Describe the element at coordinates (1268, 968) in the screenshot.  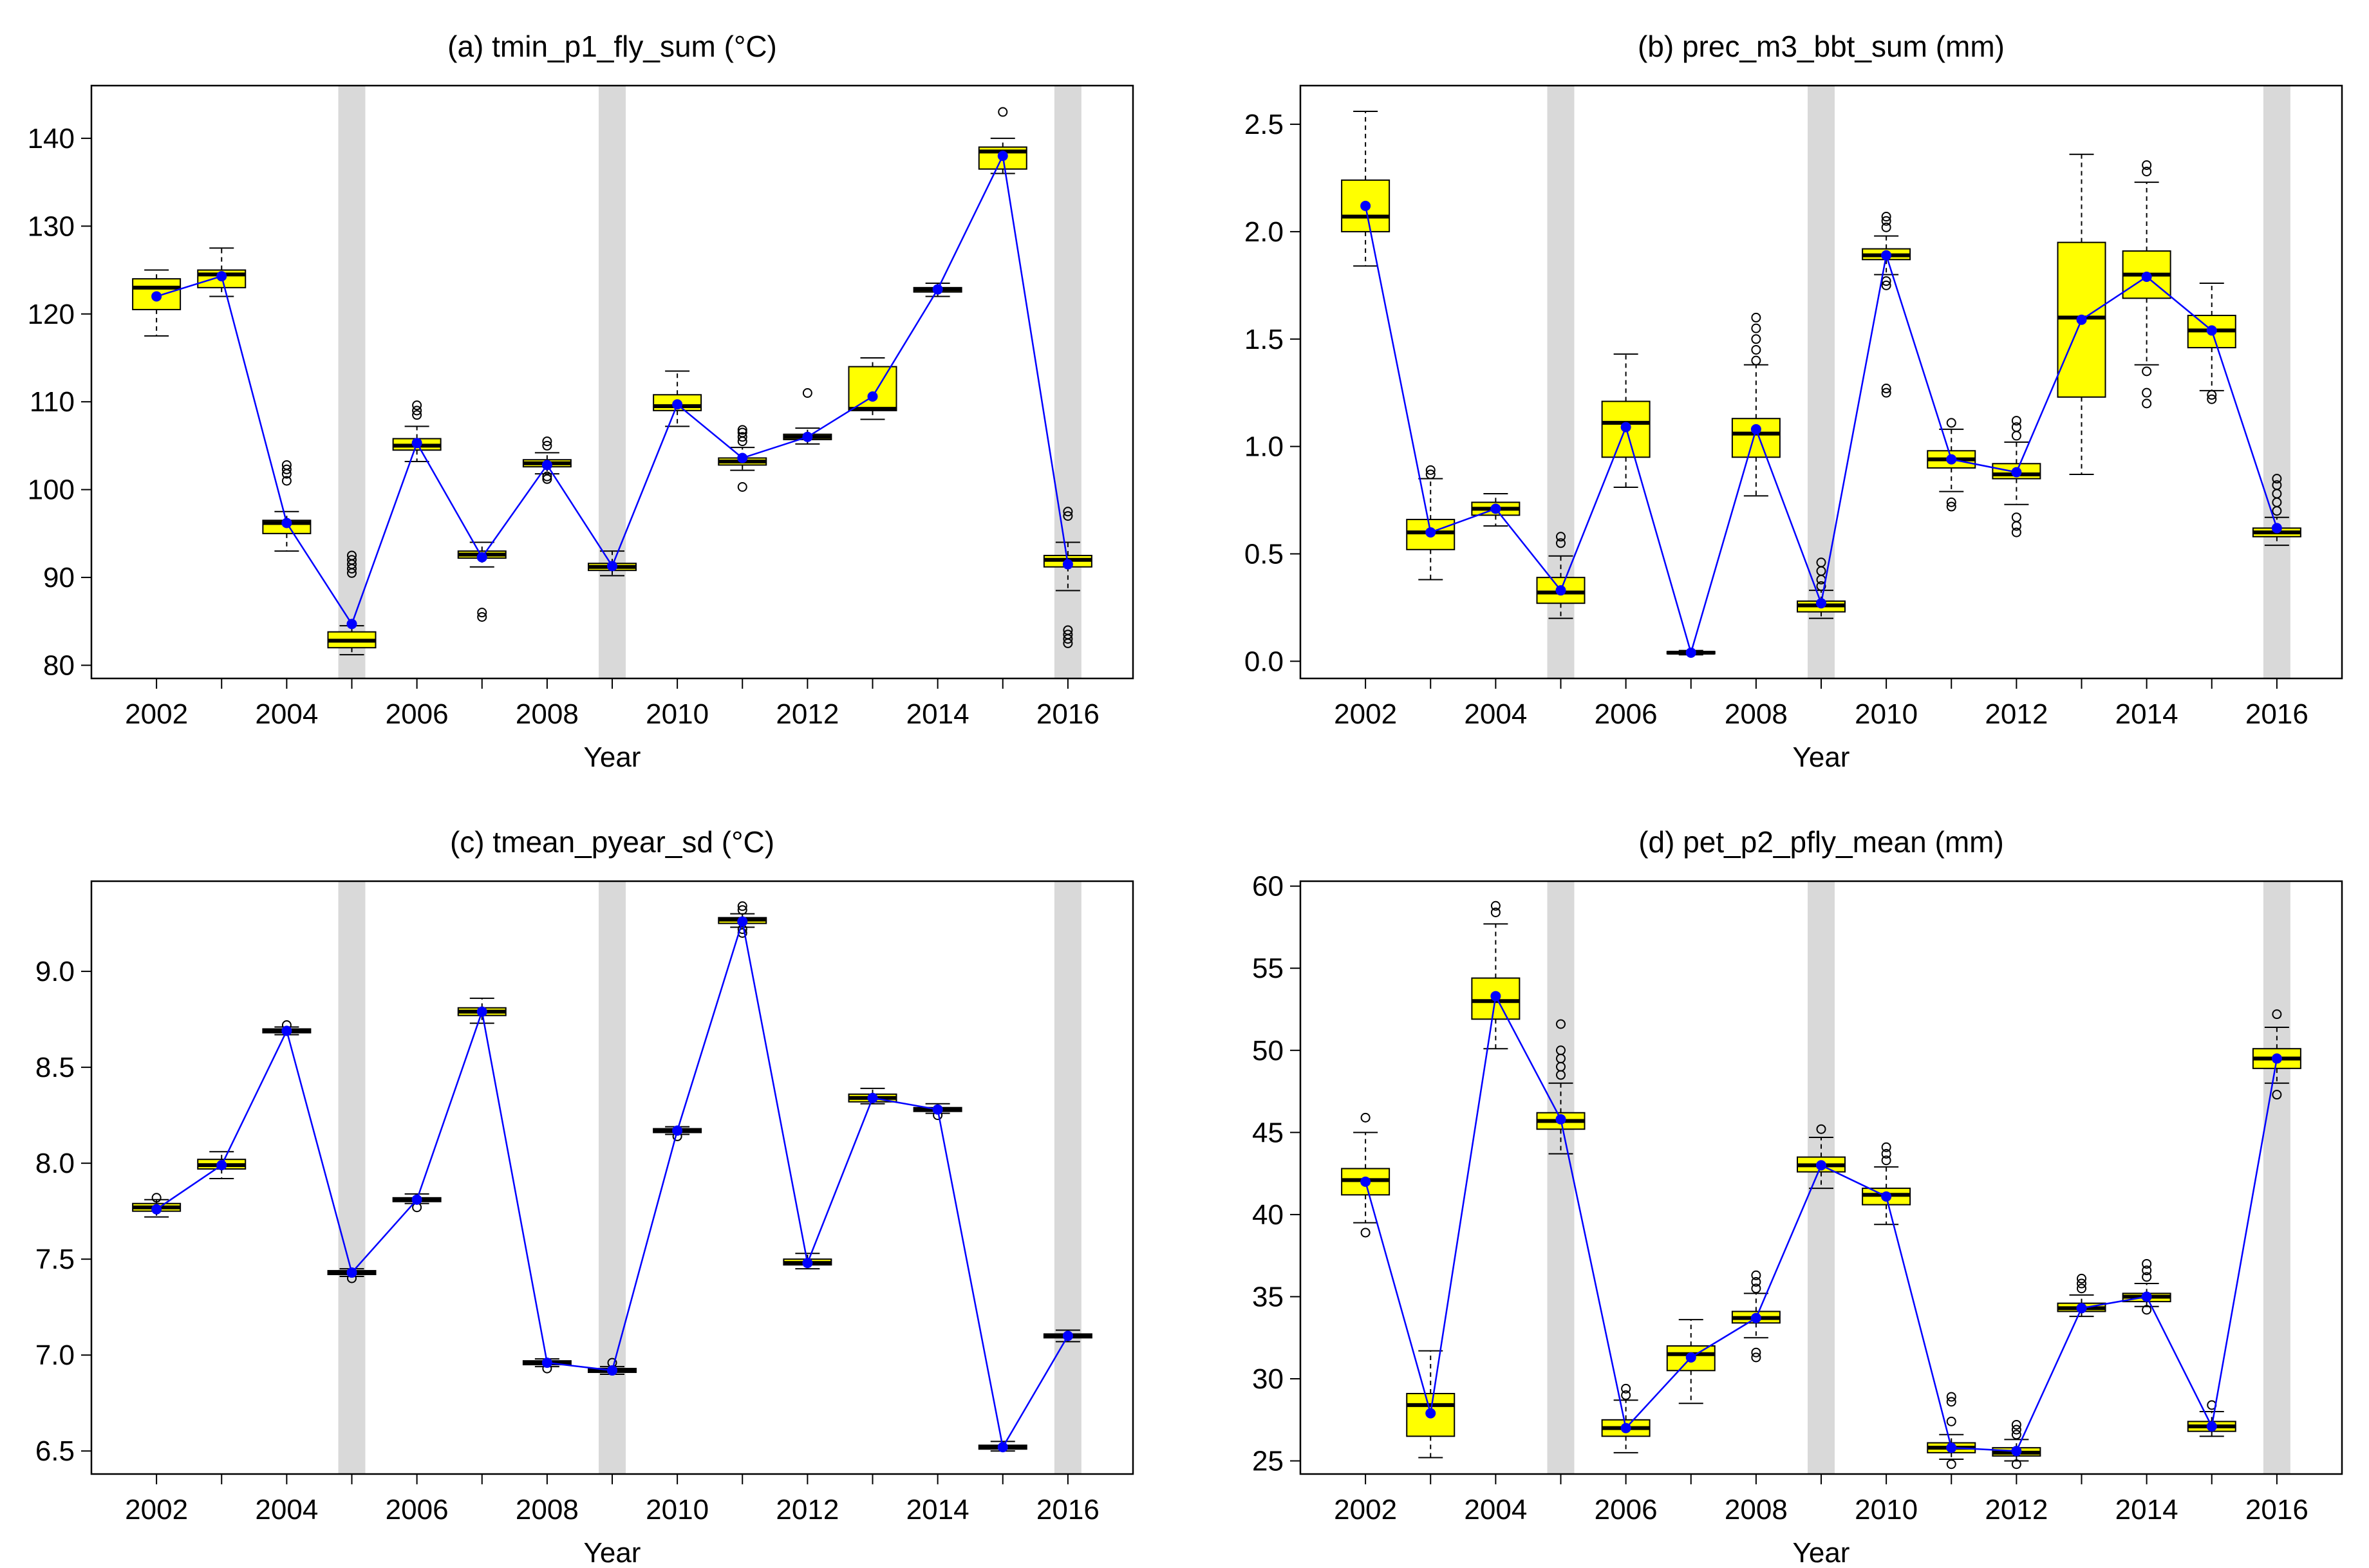
I see `y-tick-label: 55` at that location.